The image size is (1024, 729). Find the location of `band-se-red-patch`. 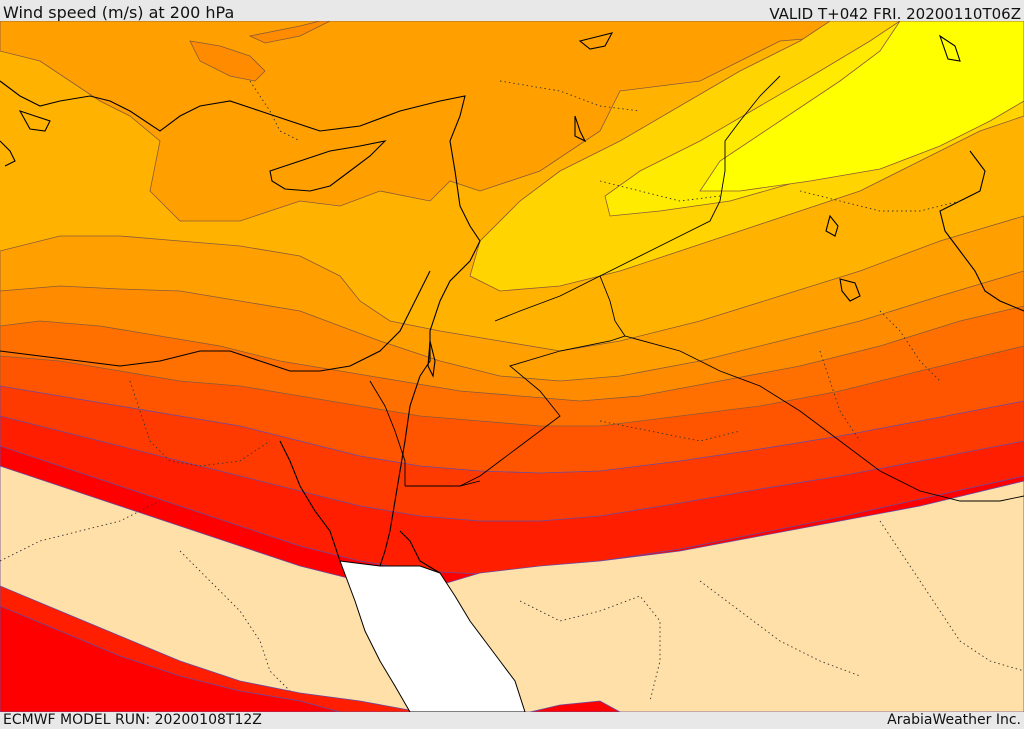

band-se-red-patch is located at coordinates (575, 706).